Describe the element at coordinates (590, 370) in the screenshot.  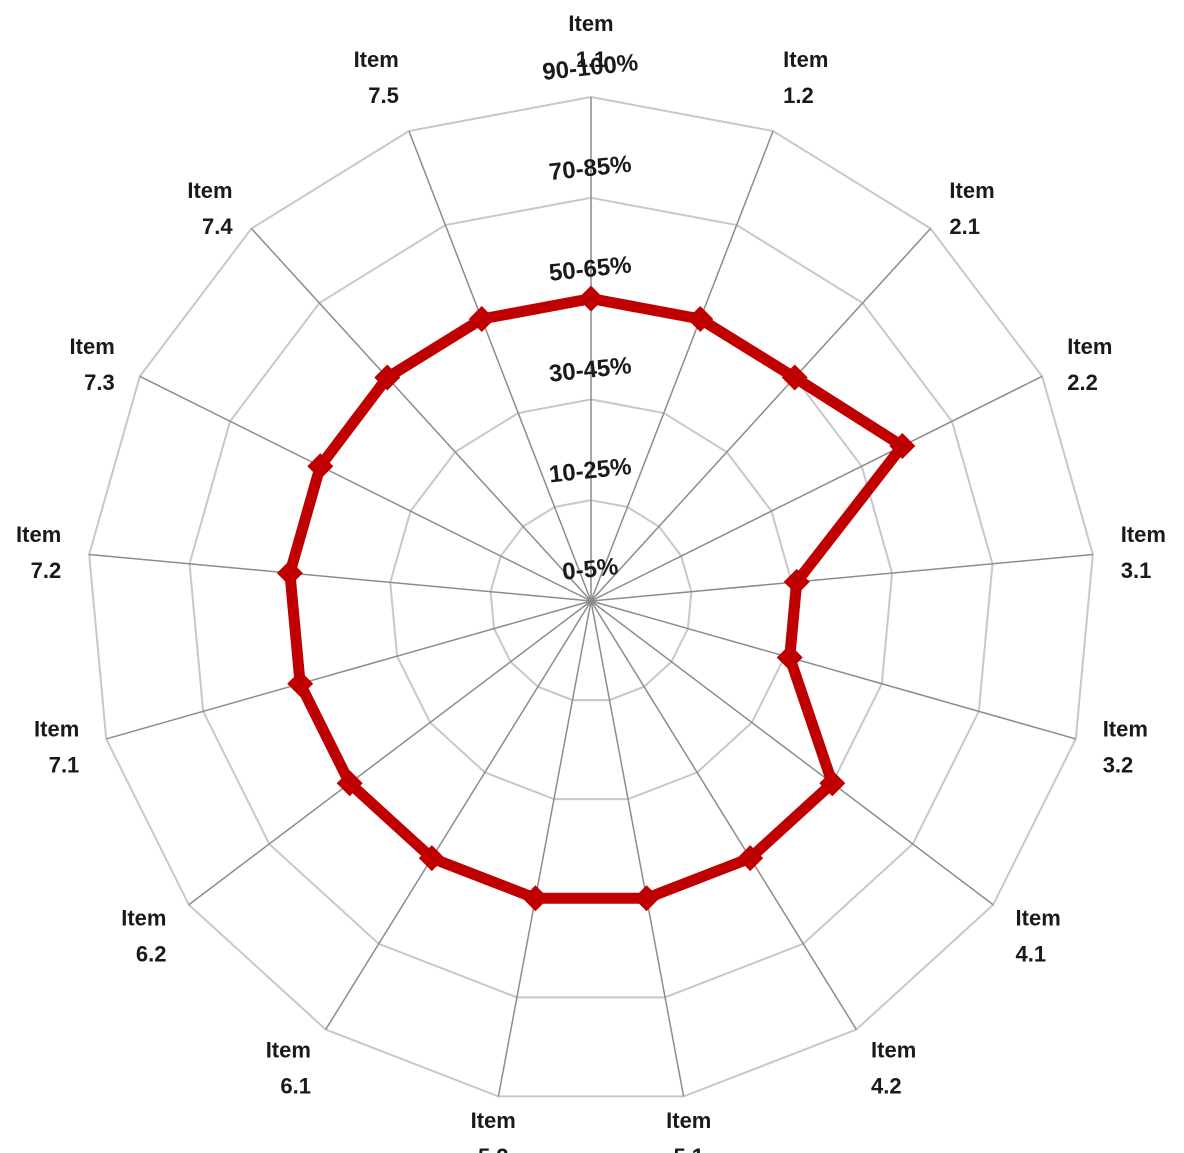
I see `ring-label: 30-45%` at that location.